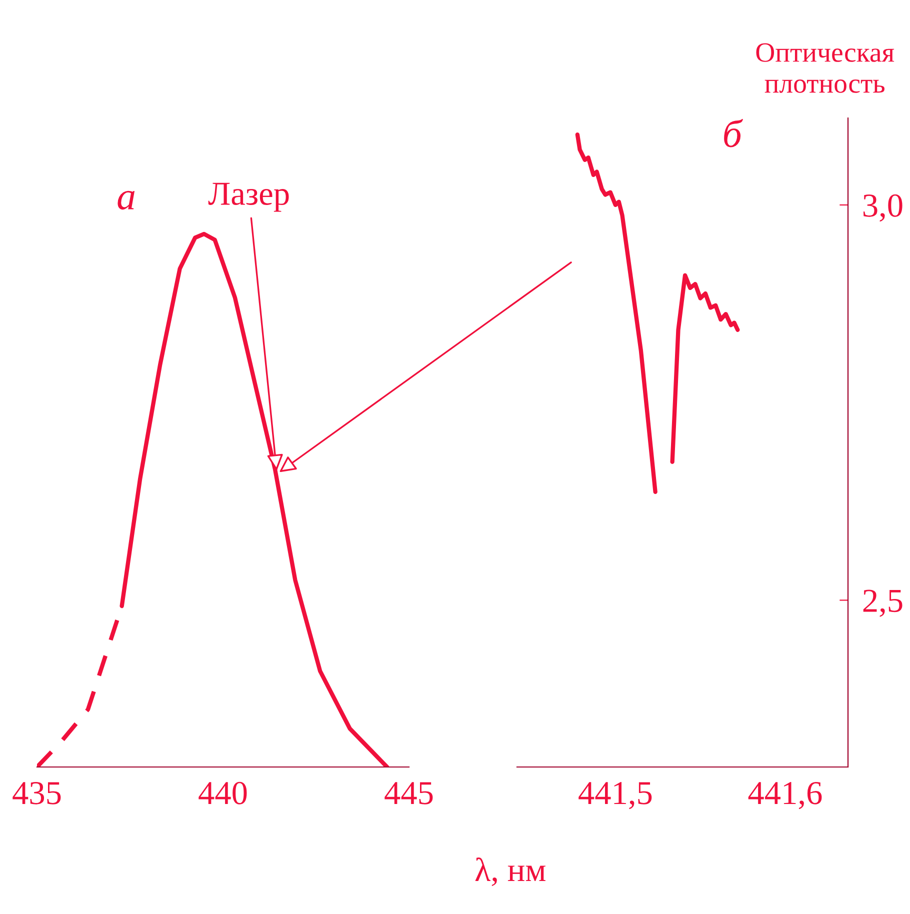  Describe the element at coordinates (733, 133) in the screenshot. I see `annotation: б` at that location.